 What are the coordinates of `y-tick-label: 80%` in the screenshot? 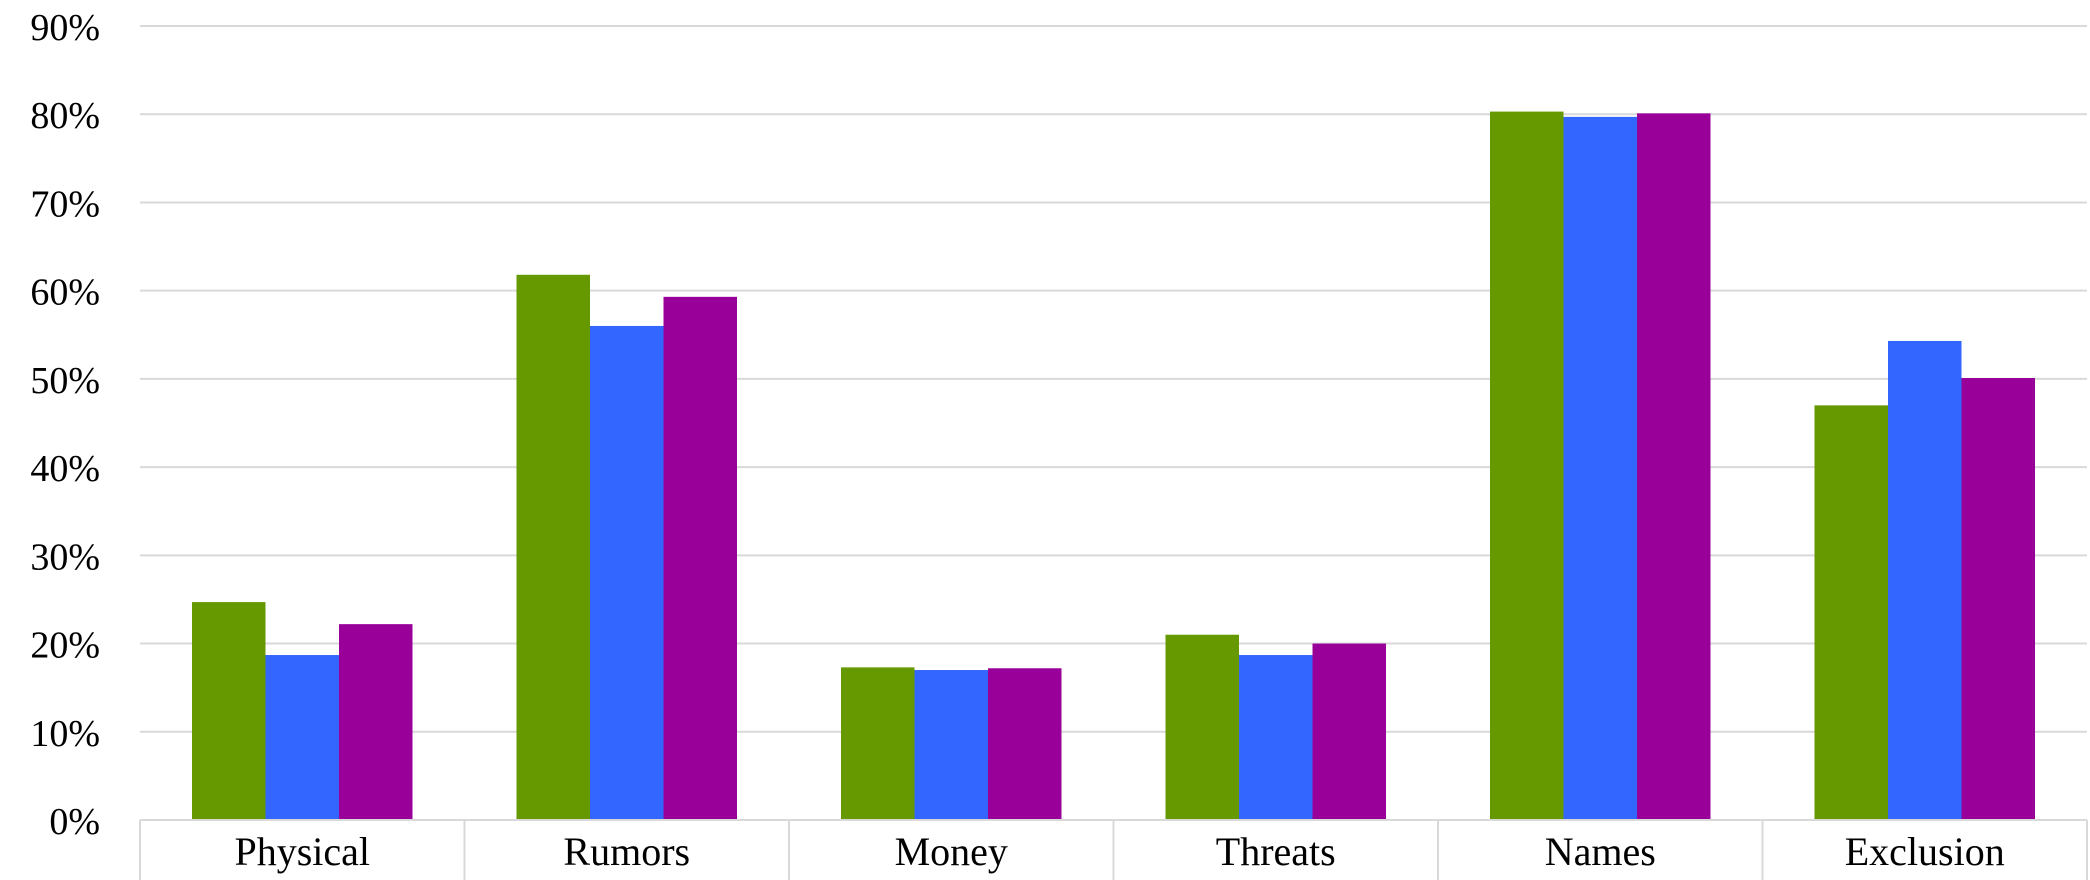 It's located at (65, 116).